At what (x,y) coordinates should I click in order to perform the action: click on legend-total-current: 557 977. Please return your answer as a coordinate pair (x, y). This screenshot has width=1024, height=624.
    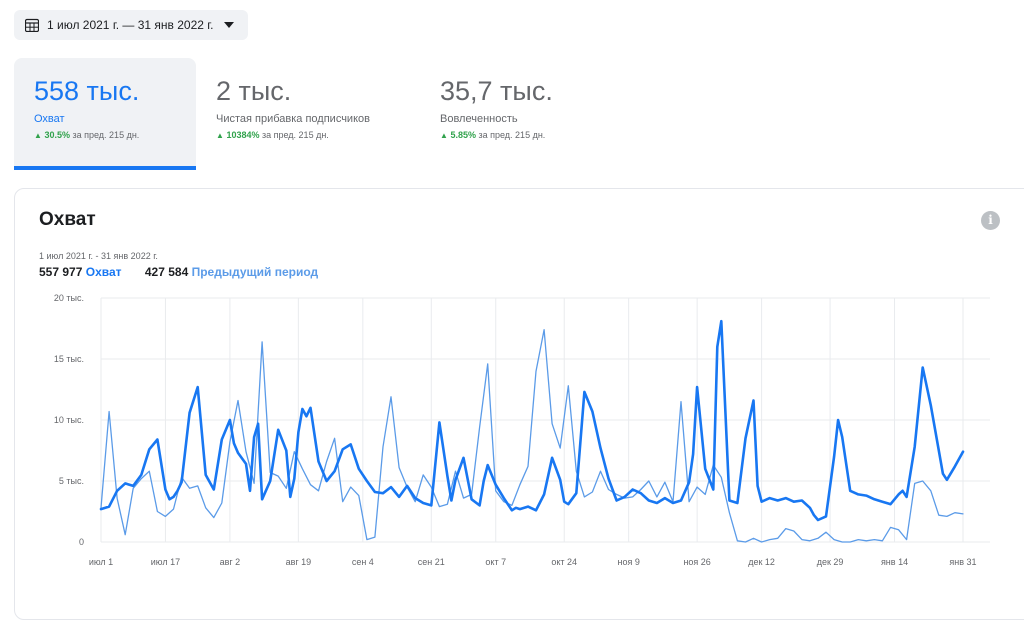
    Looking at the image, I should click on (61, 272).